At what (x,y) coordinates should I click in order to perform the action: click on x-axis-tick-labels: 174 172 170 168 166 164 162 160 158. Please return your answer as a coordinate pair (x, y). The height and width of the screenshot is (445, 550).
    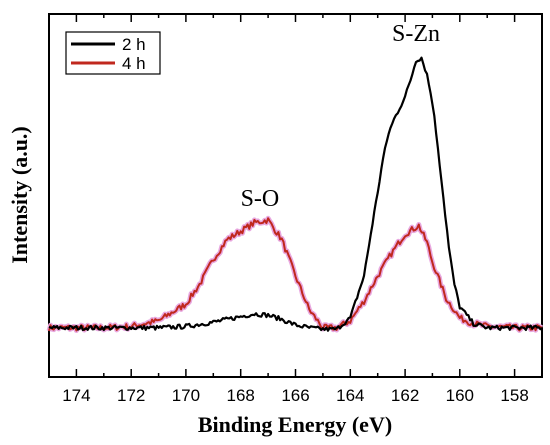
    Looking at the image, I should click on (295, 395).